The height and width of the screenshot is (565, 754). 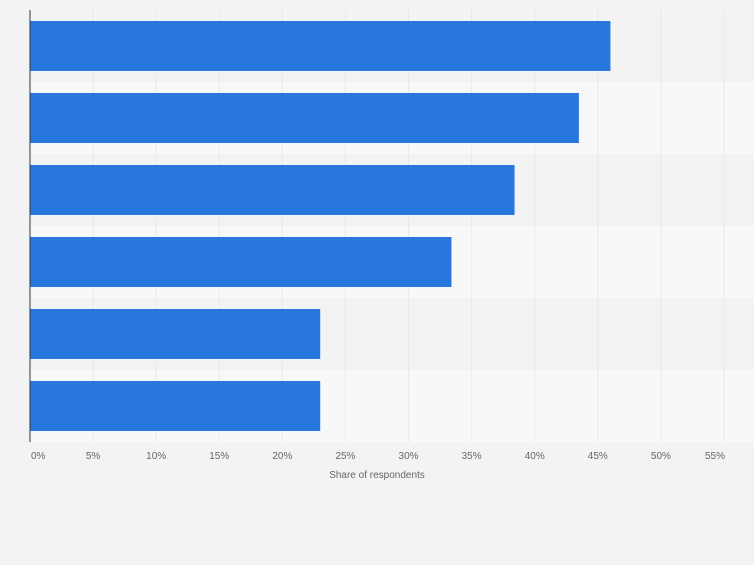 I want to click on x-tick-label: 25%, so click(x=345, y=456).